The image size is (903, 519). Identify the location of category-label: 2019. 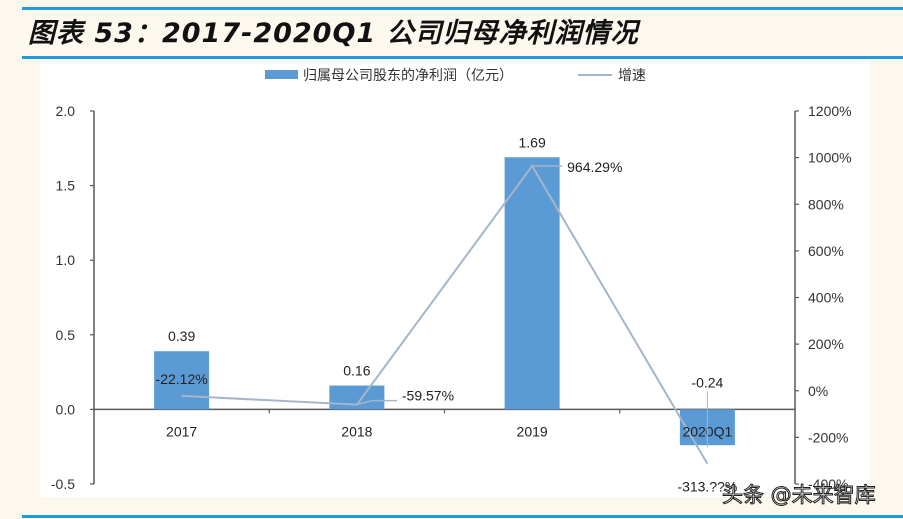
(532, 431).